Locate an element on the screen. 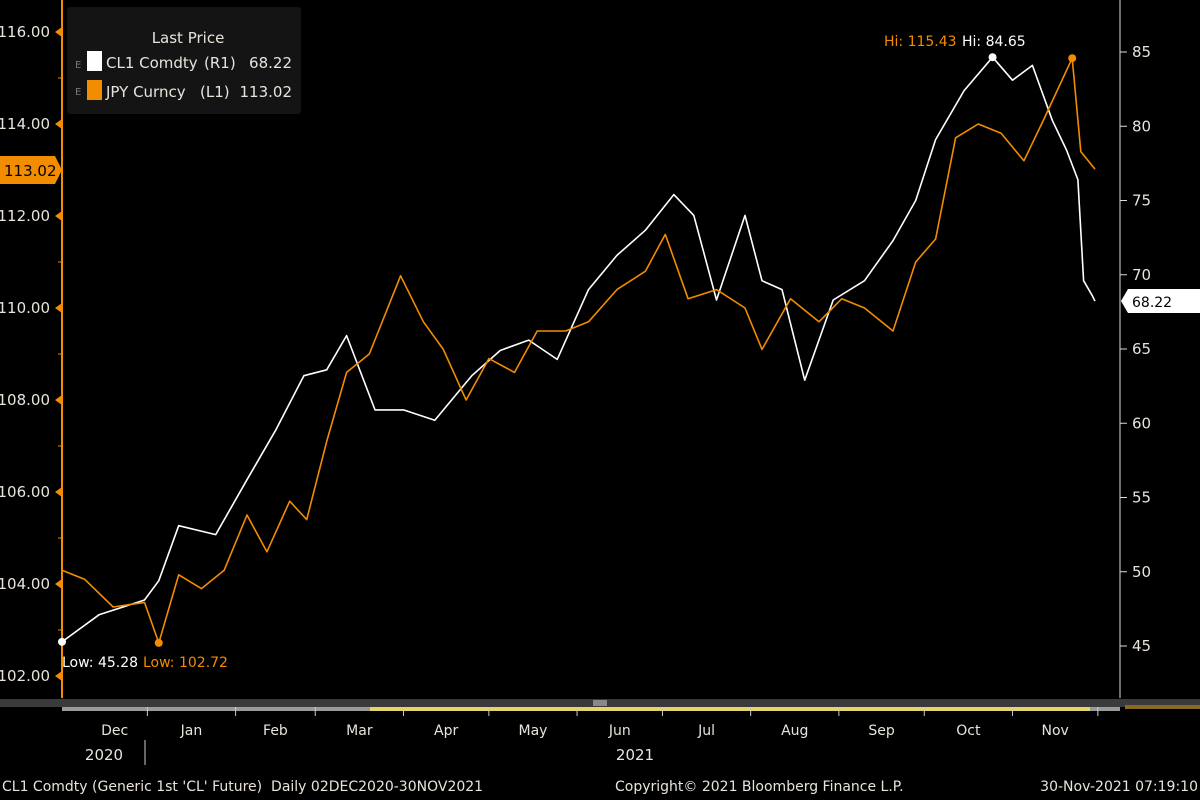 The height and width of the screenshot is (800, 1200). legend-value: 113.02 is located at coordinates (266, 92).